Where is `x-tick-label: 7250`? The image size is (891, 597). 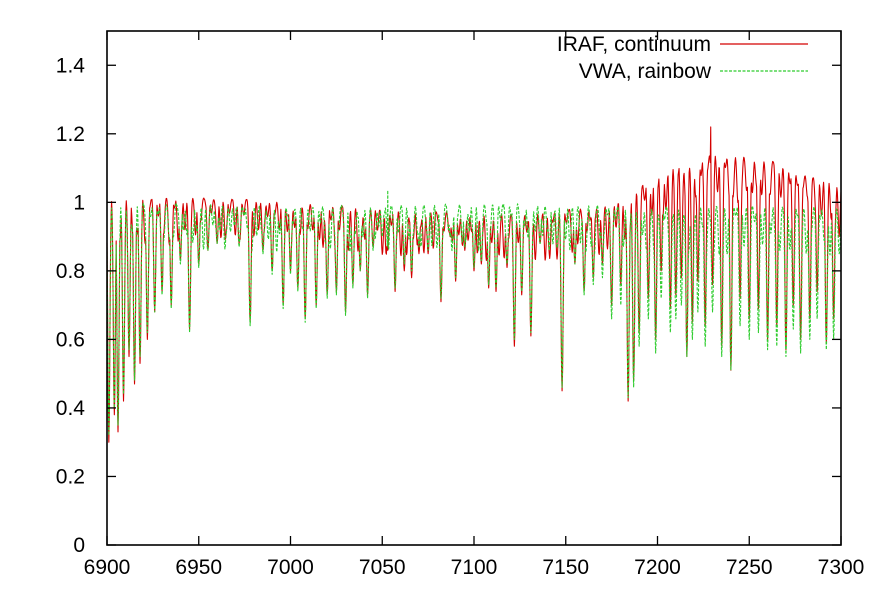 x-tick-label: 7250 is located at coordinates (749, 567).